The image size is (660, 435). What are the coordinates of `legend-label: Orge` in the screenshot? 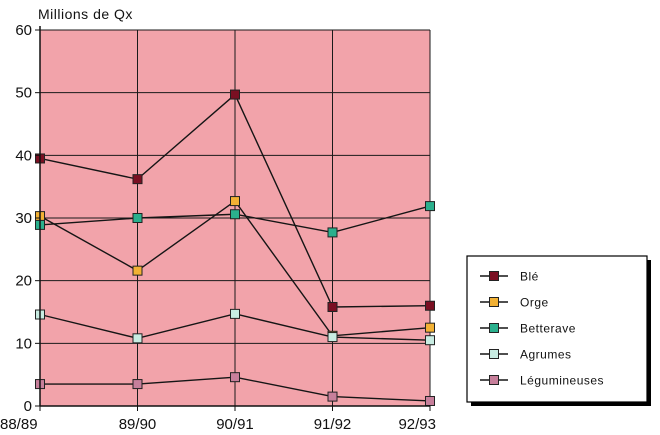 It's located at (534, 303).